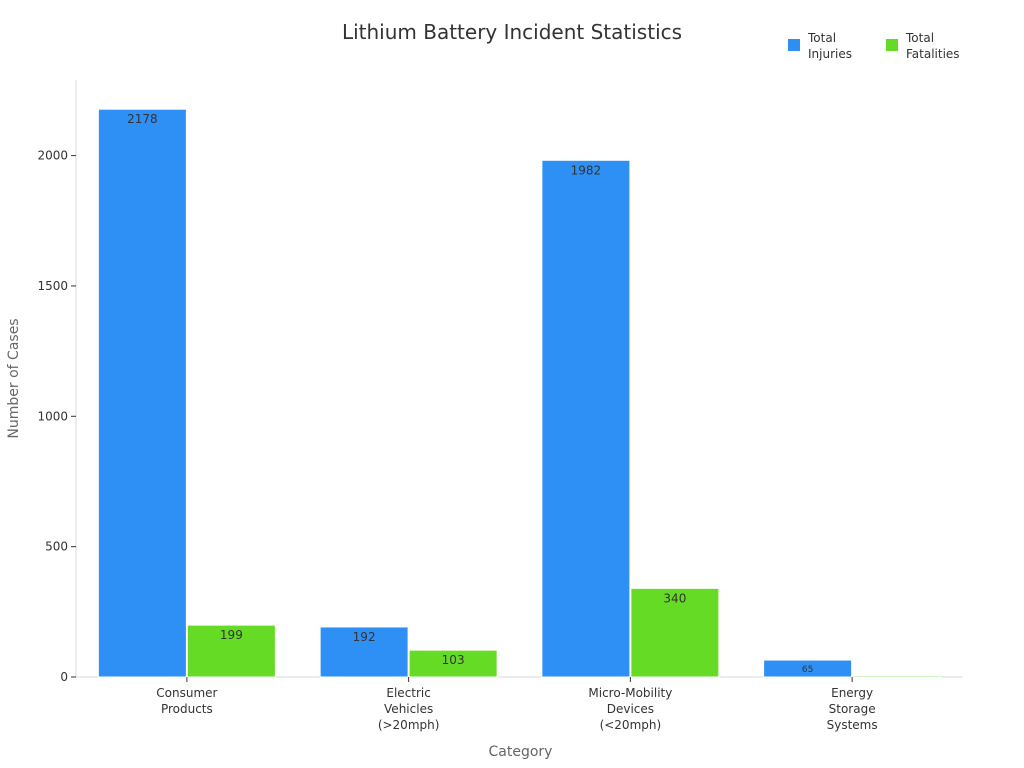 The height and width of the screenshot is (768, 1024). Describe the element at coordinates (630, 693) in the screenshot. I see `x-tick-label: Micro-Mobility` at that location.